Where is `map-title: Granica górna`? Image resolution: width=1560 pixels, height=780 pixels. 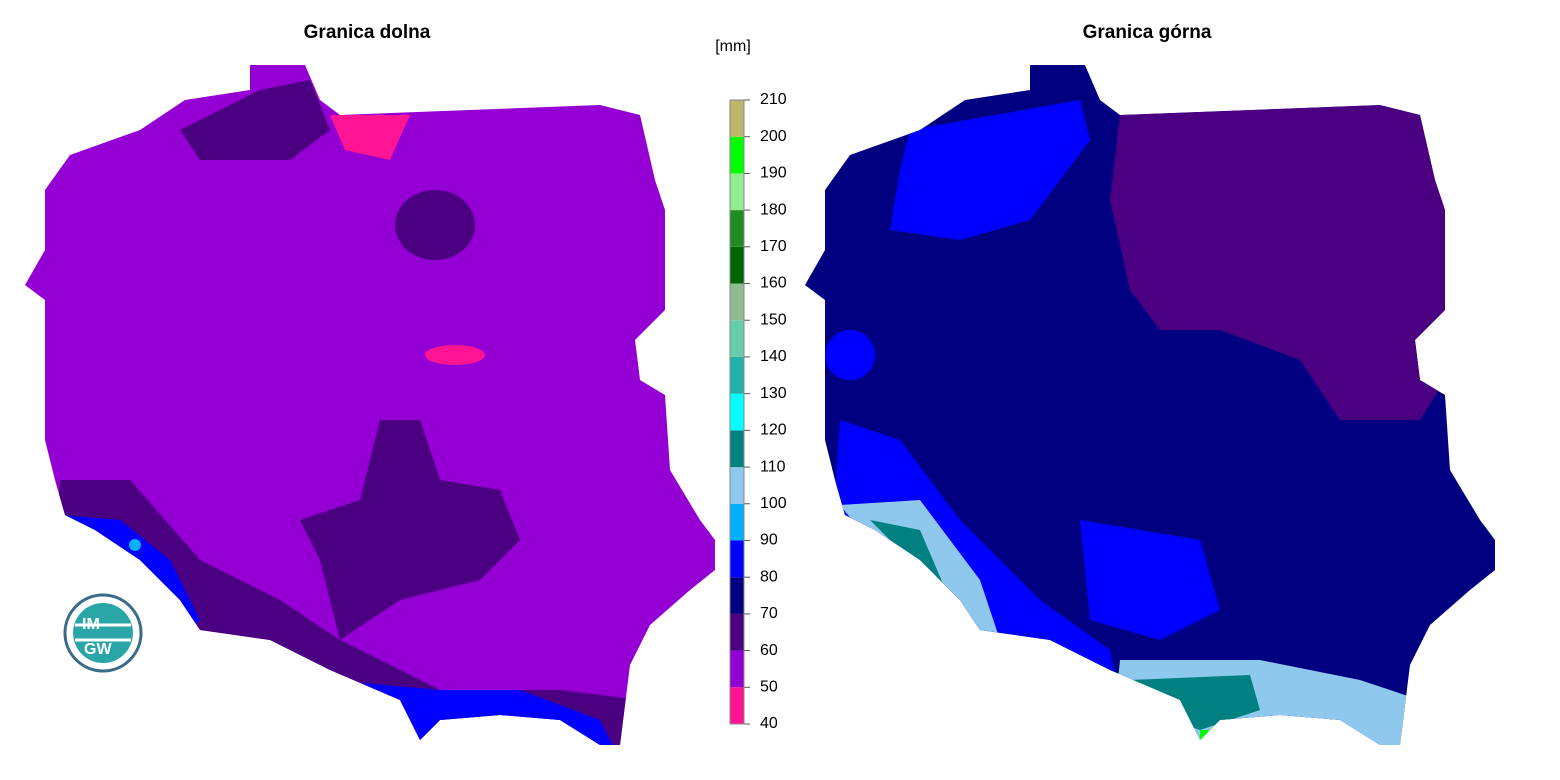 map-title: Granica górna is located at coordinates (1147, 32).